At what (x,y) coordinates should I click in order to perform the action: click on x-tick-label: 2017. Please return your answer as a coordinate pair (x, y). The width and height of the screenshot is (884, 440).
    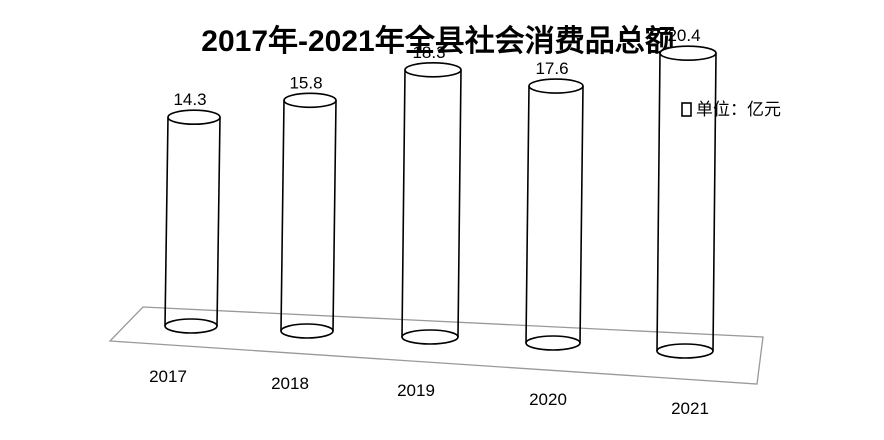
    Looking at the image, I should click on (168, 376).